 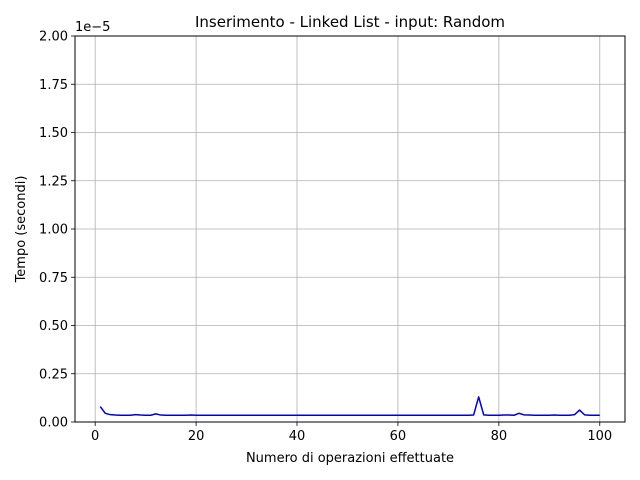 I want to click on y-tick-label: 0.75, so click(x=53, y=278).